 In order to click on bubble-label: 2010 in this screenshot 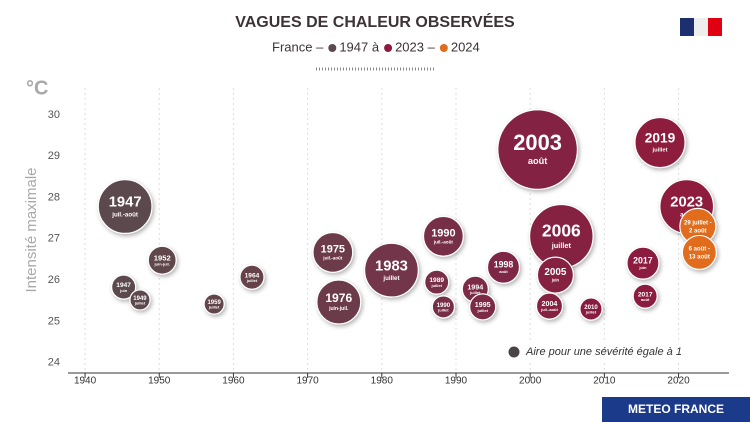, I will do `click(591, 307)`.